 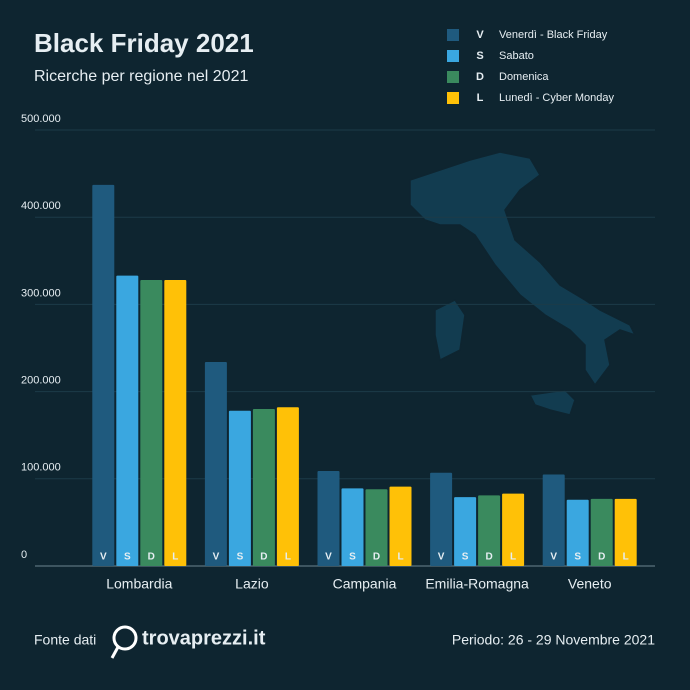 I want to click on legend-label: Sabato, so click(x=516, y=56).